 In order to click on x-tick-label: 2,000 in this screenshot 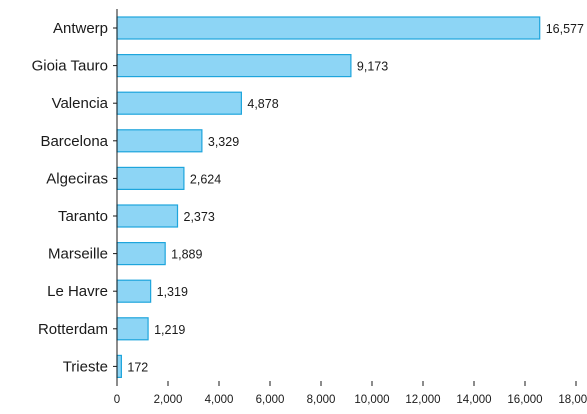, I will do `click(168, 400)`.